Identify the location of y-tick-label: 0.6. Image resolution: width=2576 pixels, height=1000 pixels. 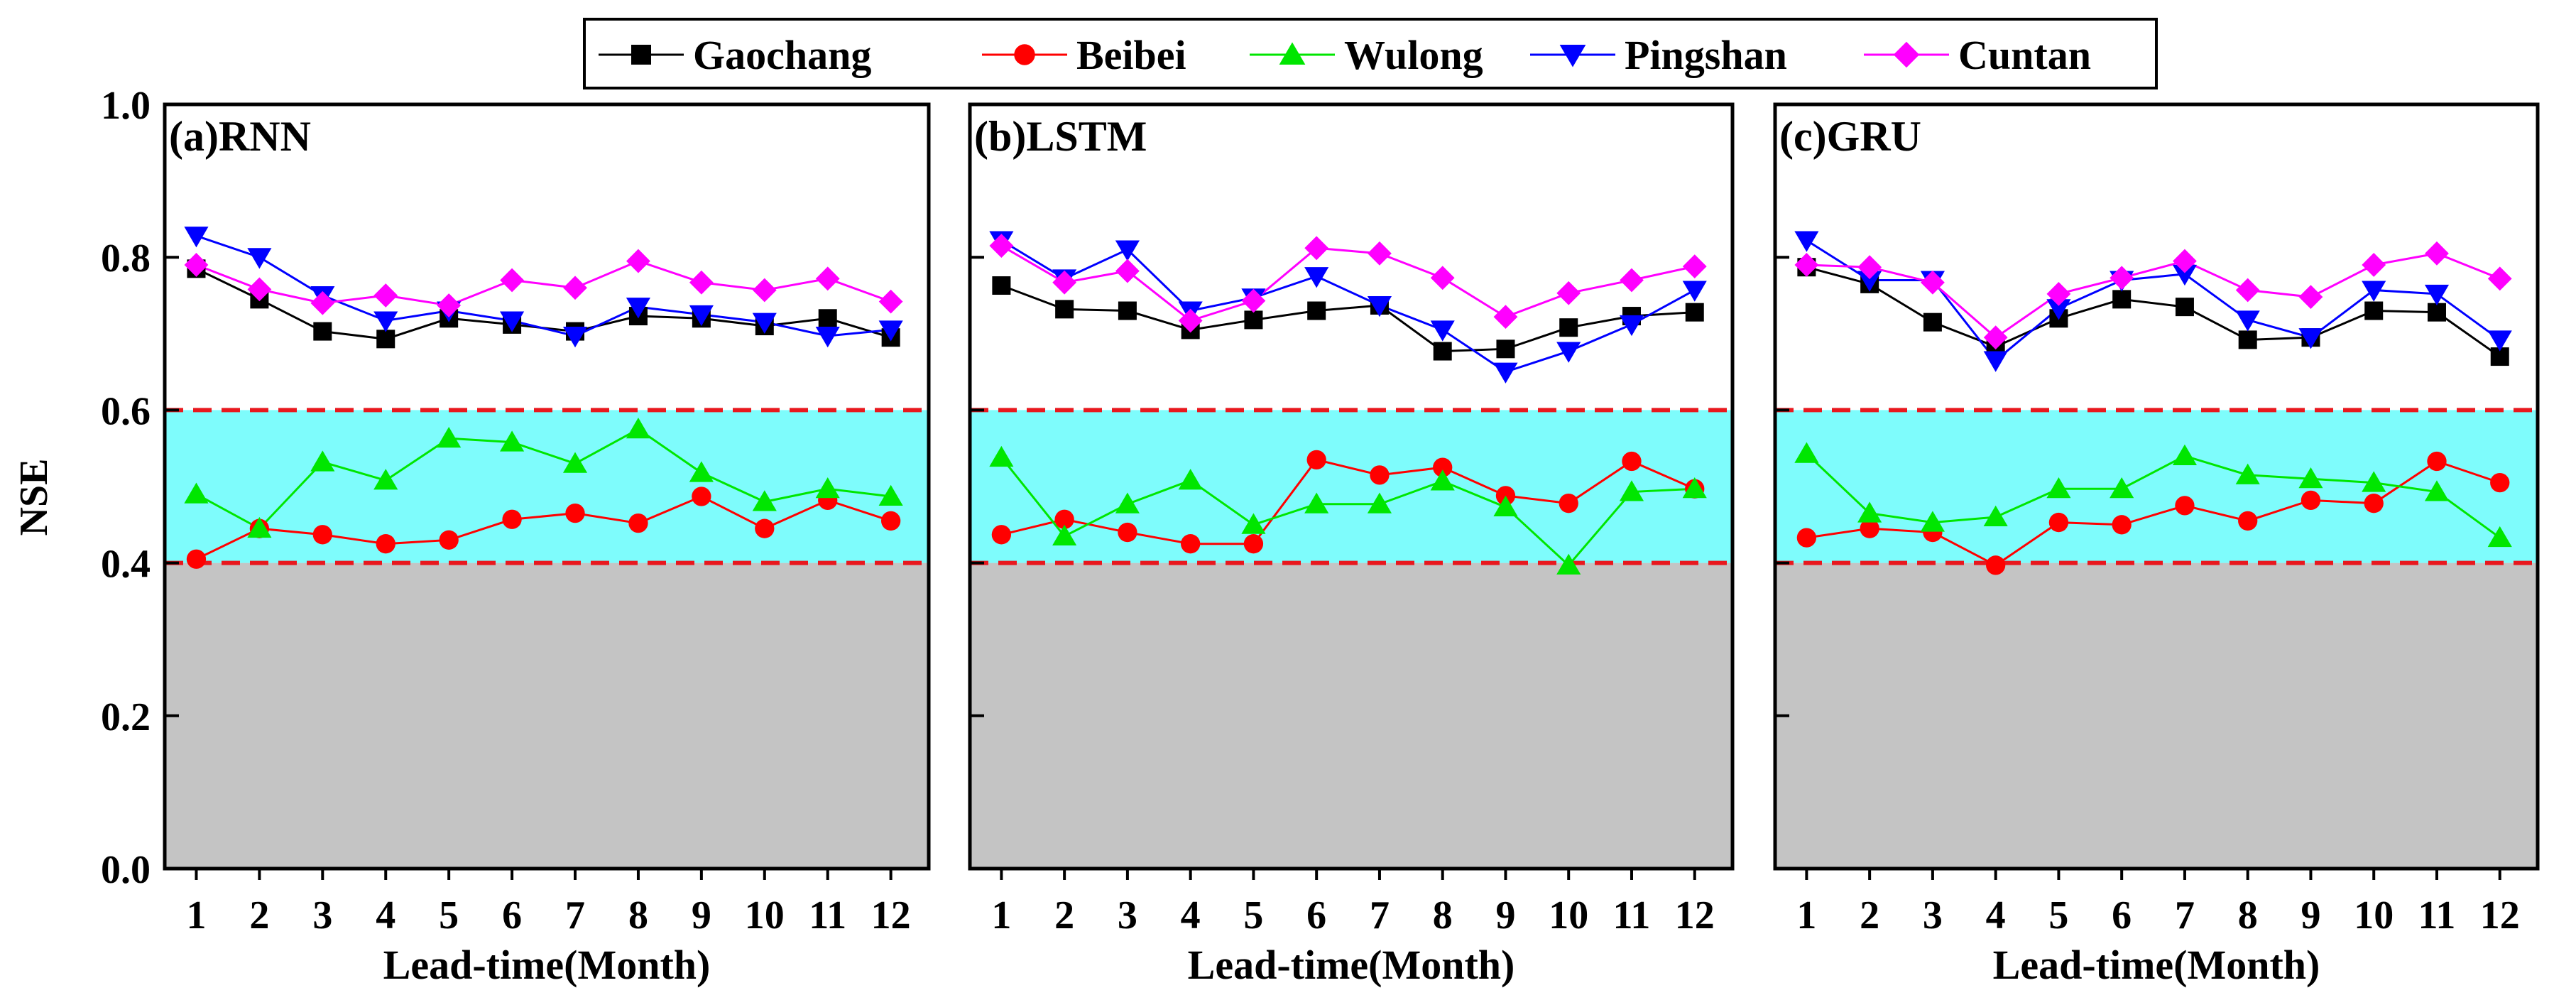
(126, 411).